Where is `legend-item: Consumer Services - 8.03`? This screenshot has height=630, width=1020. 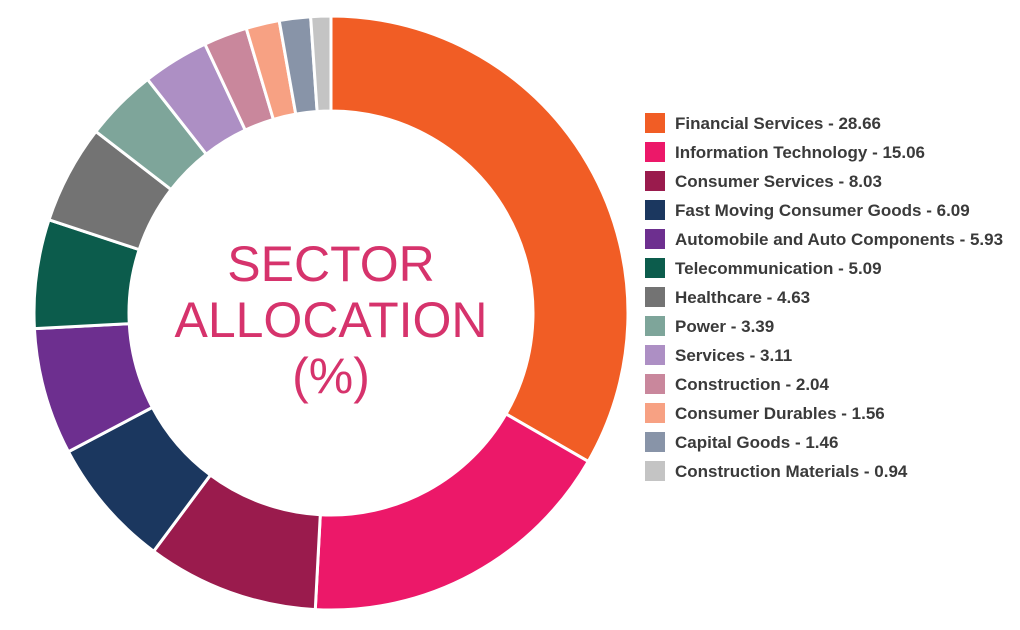
legend-item: Consumer Services - 8.03 is located at coordinates (830, 182).